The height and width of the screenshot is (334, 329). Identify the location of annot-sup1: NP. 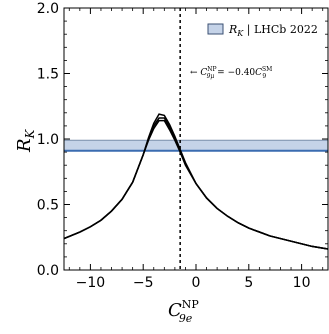
(211, 69).